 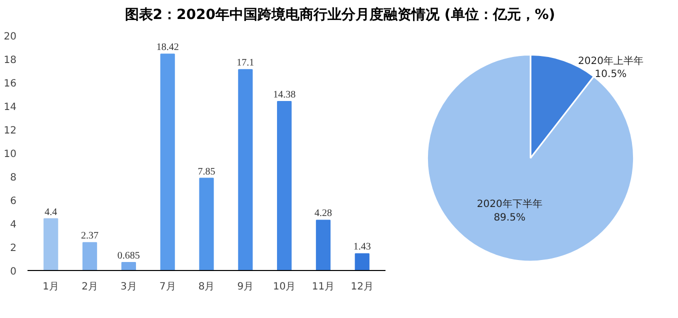 What do you see at coordinates (284, 287) in the screenshot?
I see `x-tick-label: 10月` at bounding box center [284, 287].